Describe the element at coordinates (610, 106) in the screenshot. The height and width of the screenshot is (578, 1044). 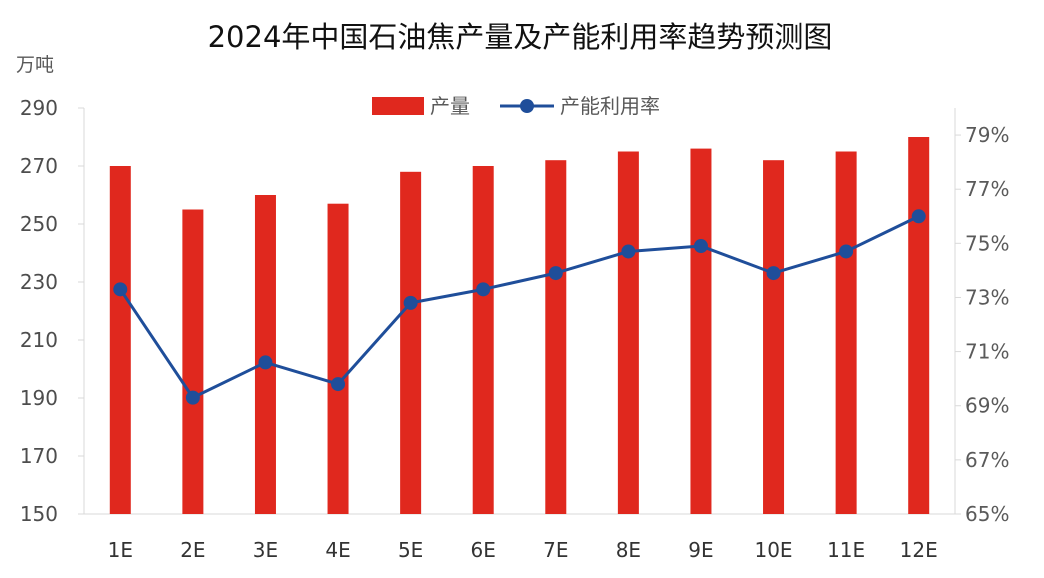
I see `legend-label-line: 产能利用率` at that location.